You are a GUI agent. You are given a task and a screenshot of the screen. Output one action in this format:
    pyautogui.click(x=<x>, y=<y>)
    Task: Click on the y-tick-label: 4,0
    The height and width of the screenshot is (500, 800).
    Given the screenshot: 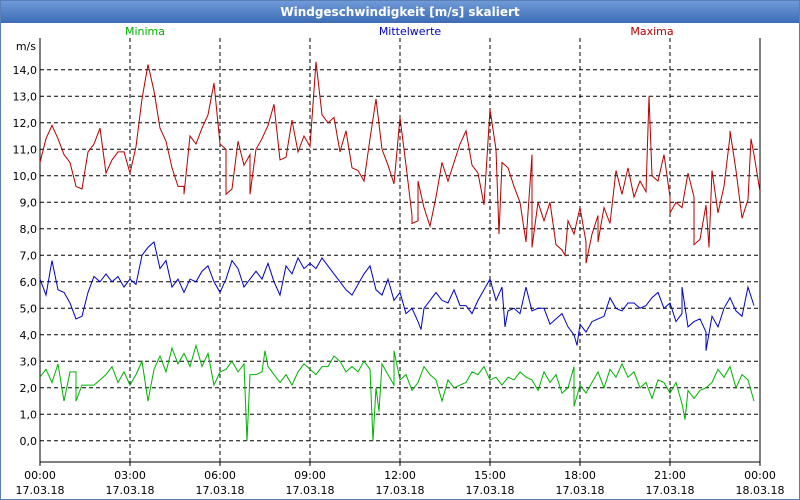 What is the action you would take?
    pyautogui.click(x=29, y=335)
    